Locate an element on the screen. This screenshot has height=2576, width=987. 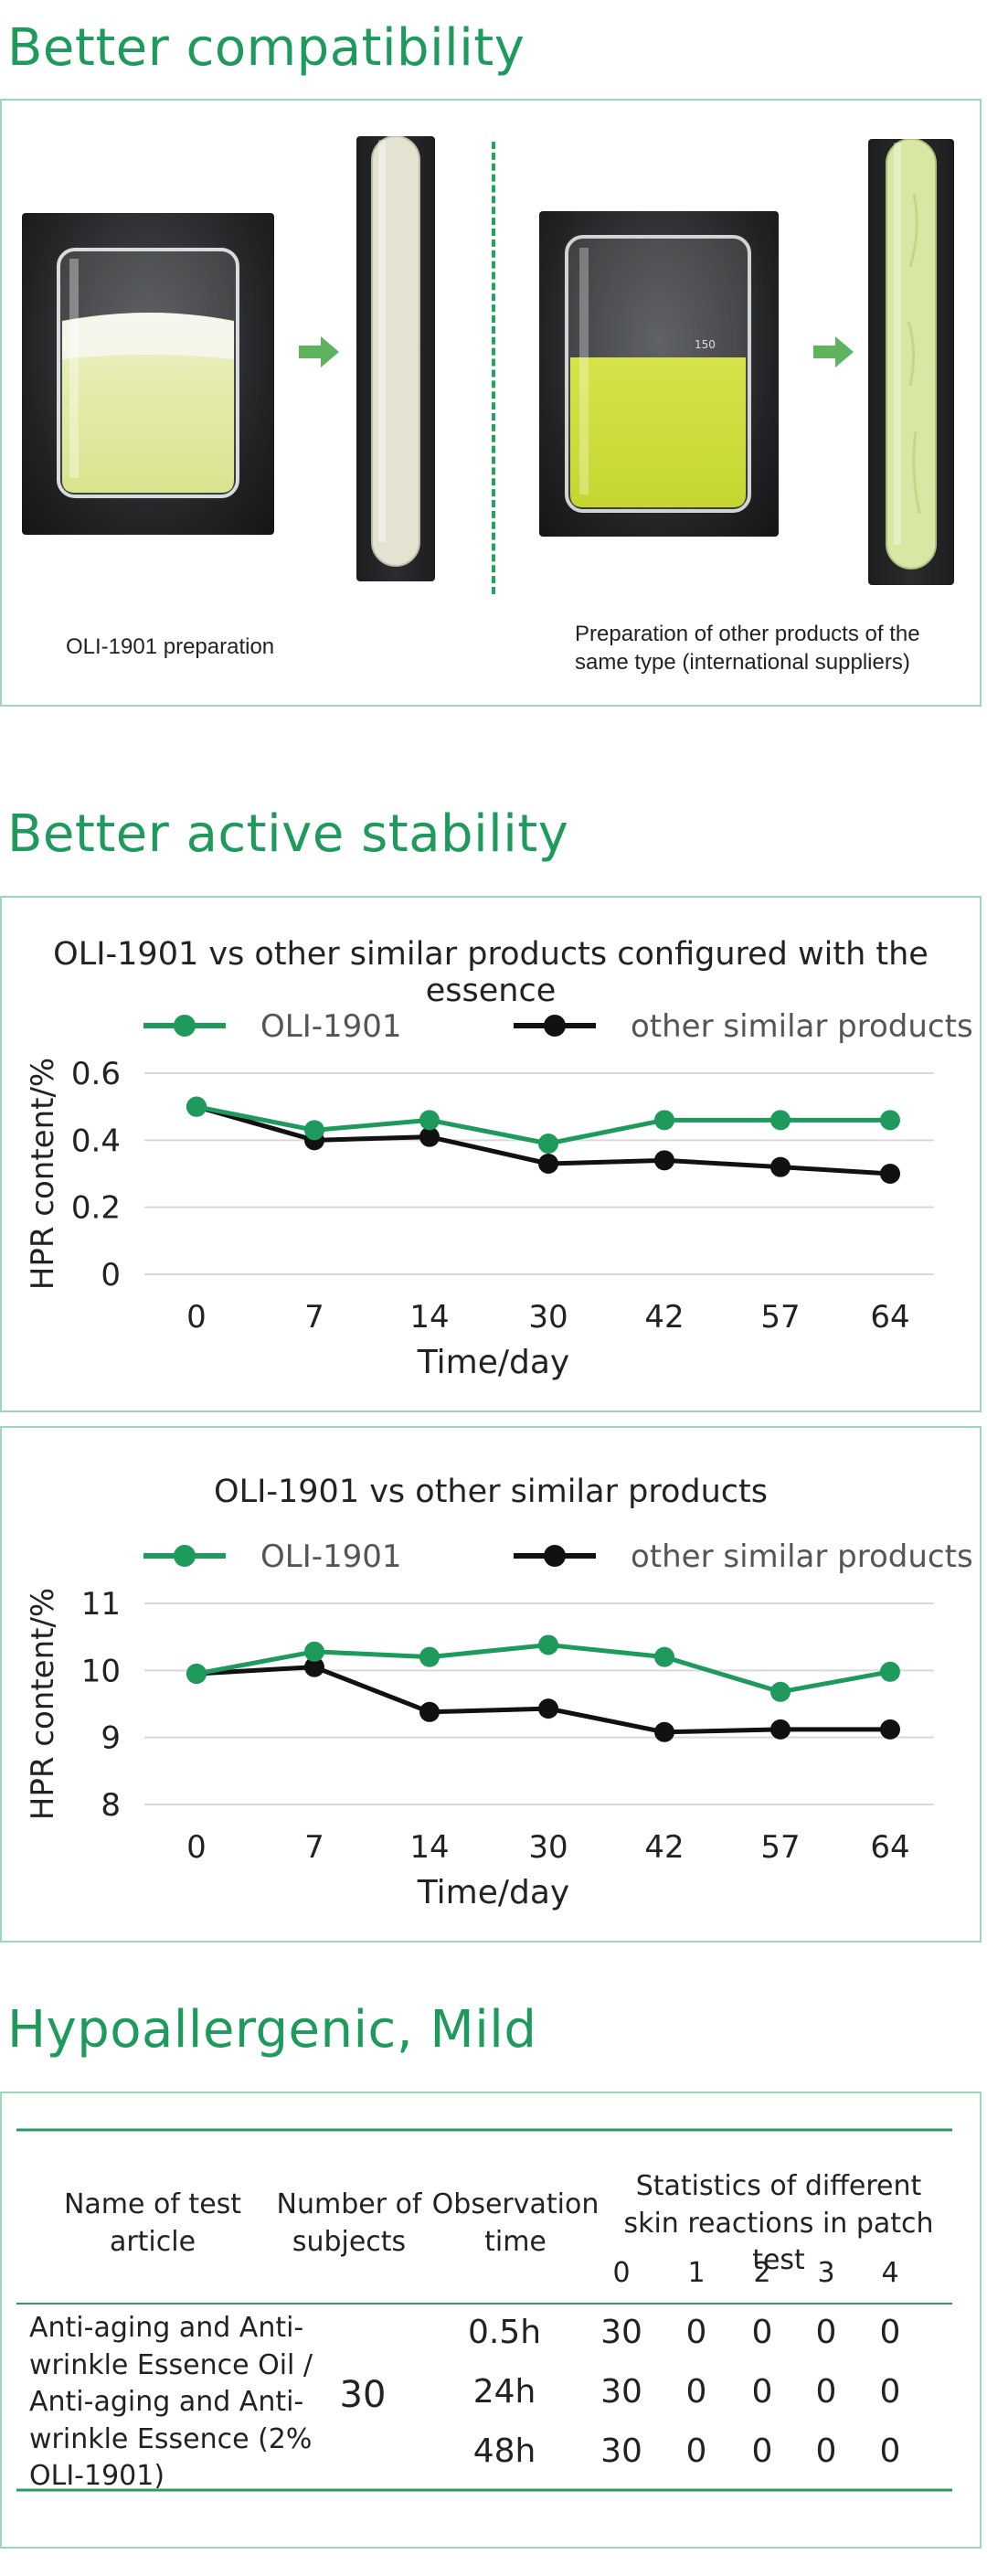
section-title-stability: Better active stability is located at coordinates (288, 834).